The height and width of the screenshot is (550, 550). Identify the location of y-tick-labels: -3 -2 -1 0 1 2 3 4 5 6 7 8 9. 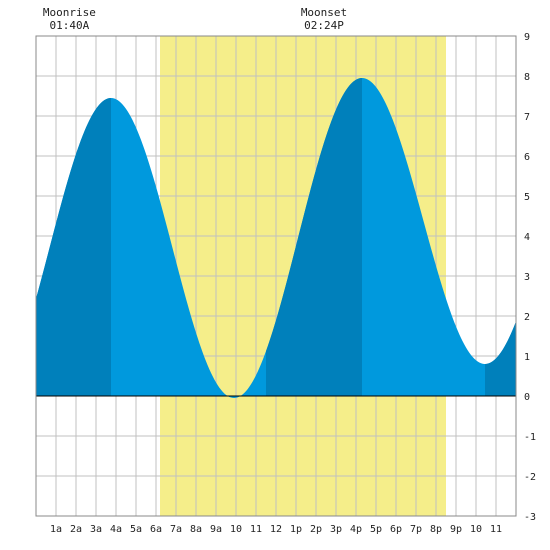
(530, 277).